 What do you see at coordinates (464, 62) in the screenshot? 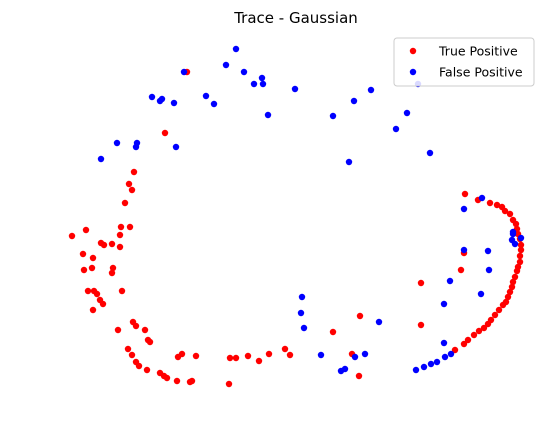
I see `legend: True Positive False Positive` at bounding box center [464, 62].